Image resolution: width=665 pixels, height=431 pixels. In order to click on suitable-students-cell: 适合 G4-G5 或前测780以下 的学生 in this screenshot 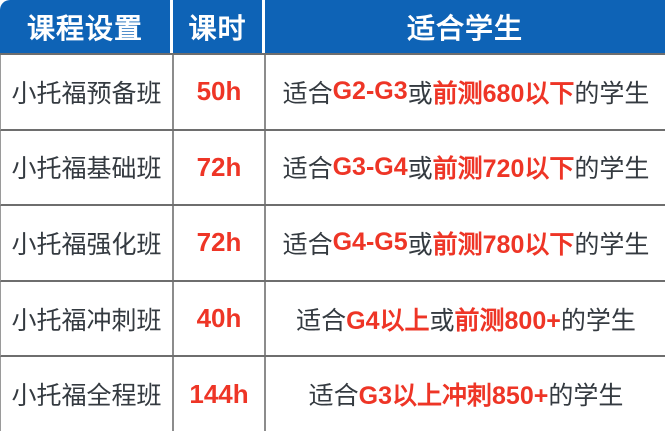, I will do `click(465, 243)`.